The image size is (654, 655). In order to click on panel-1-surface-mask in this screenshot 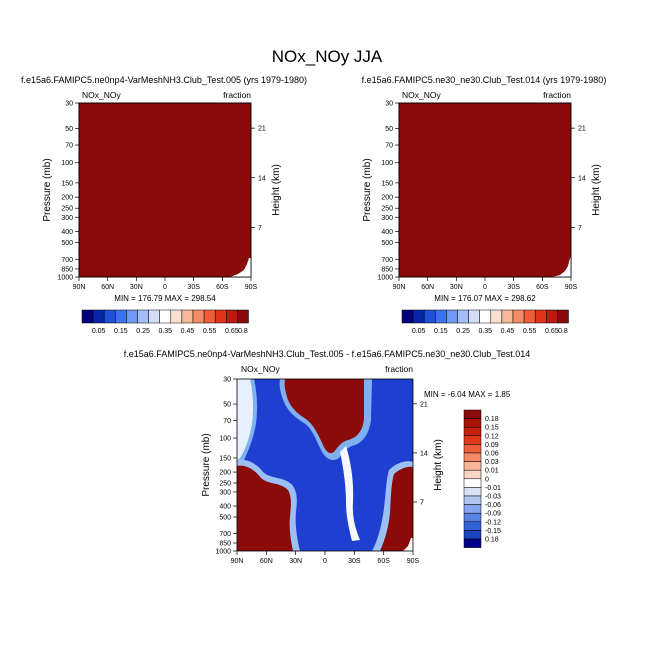, I will do `click(228, 267)`.